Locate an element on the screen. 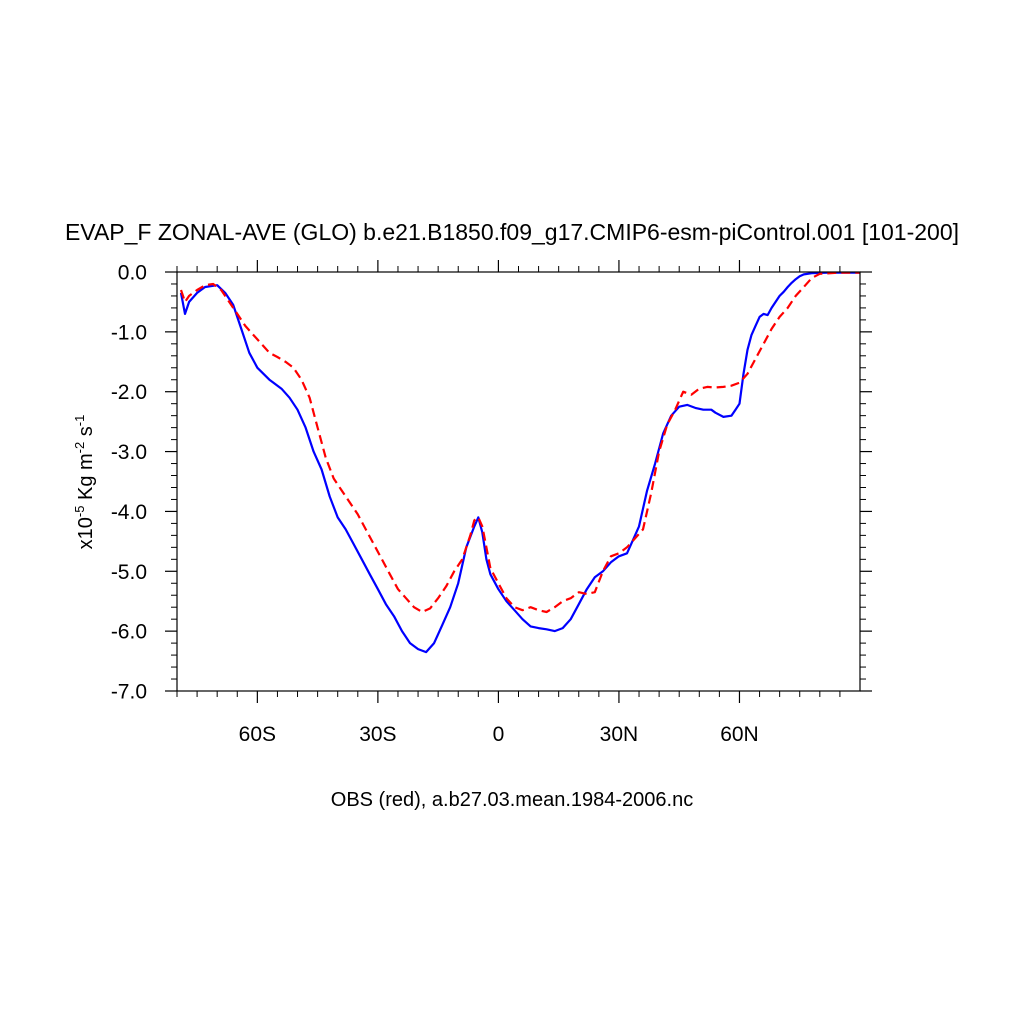 This screenshot has height=1024, width=1024. y-tick-labels: 0.0 -1.0 -2.0 -3.0 -4.0 -5.0 -6.0 -7.0 is located at coordinates (129, 483).